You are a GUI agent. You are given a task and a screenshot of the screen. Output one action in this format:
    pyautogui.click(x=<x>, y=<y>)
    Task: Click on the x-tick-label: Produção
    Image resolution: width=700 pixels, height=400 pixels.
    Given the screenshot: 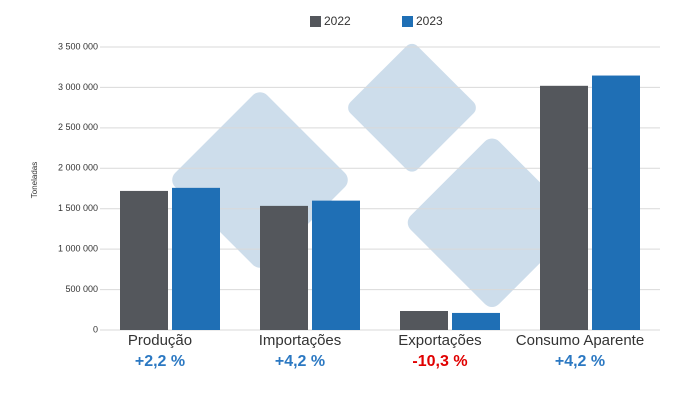 What is the action you would take?
    pyautogui.click(x=160, y=340)
    